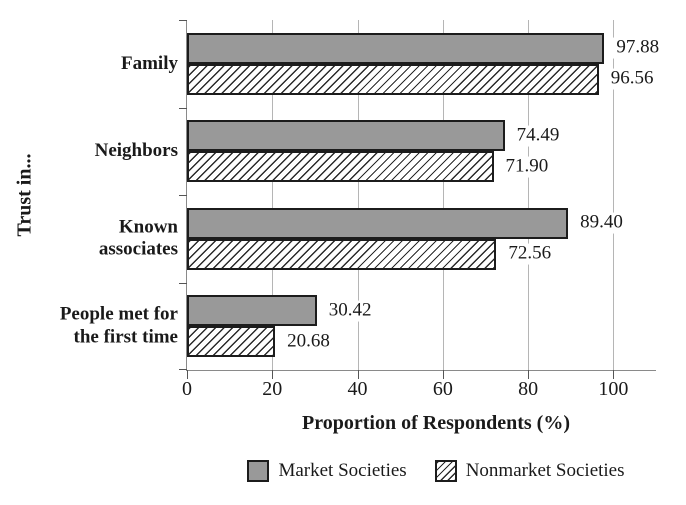  Describe the element at coordinates (436, 423) in the screenshot. I see `x-axis-title: Proportion of Respondents (%)` at that location.